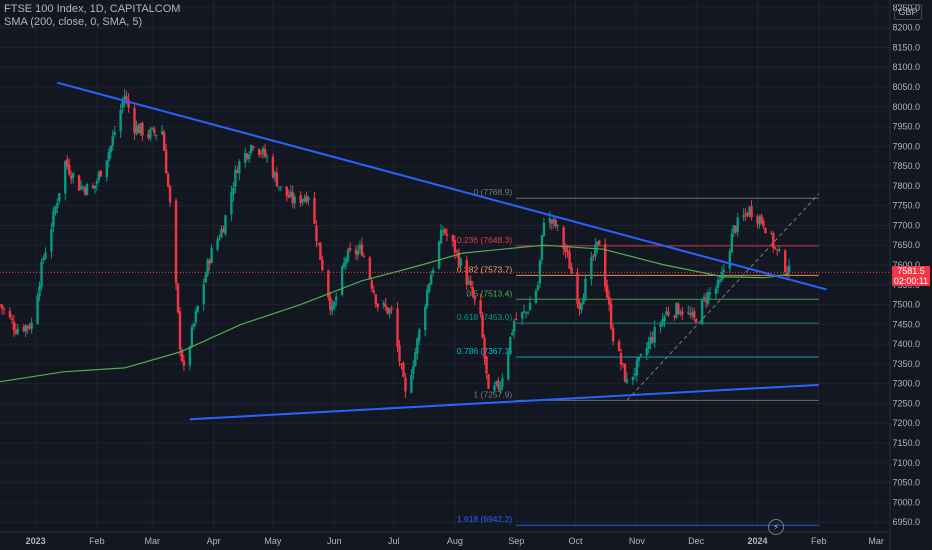 Image resolution: width=932 pixels, height=550 pixels. I want to click on currency-label: GBP, so click(908, 12).